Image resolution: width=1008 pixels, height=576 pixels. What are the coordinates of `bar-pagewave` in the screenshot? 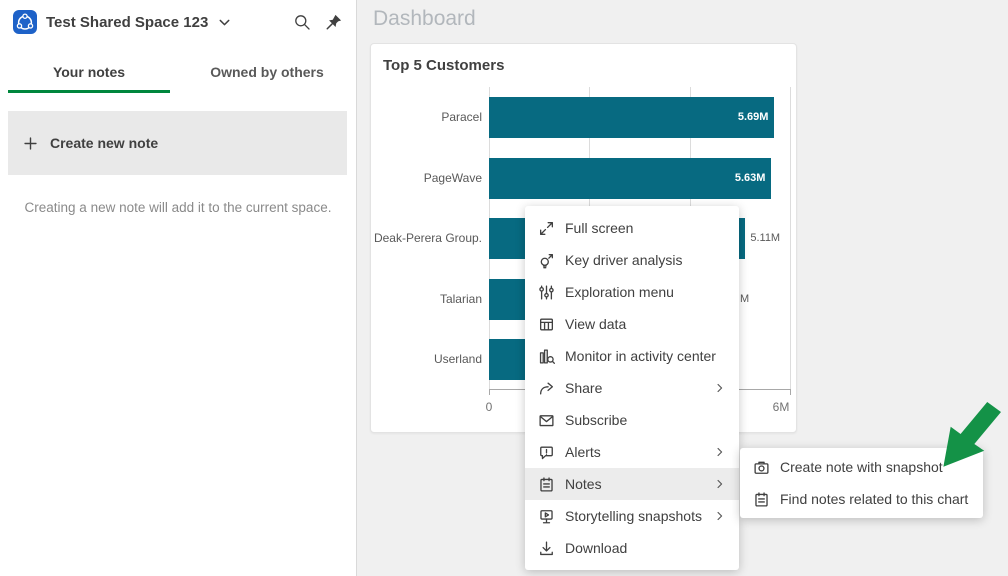 It's located at (630, 178).